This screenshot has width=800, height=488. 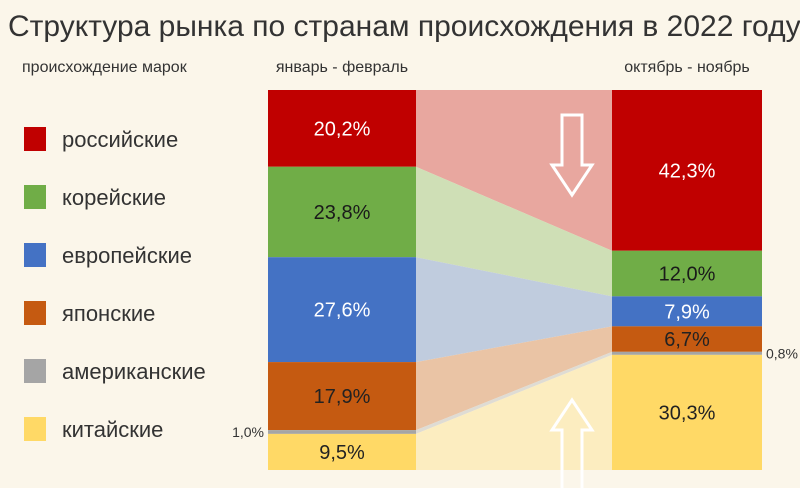 I want to click on ribbon-японские, so click(x=514, y=378).